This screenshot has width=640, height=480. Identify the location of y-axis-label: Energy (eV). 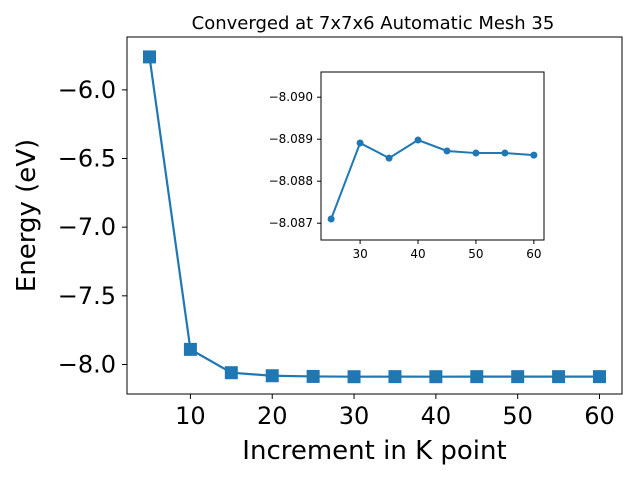
(27, 215).